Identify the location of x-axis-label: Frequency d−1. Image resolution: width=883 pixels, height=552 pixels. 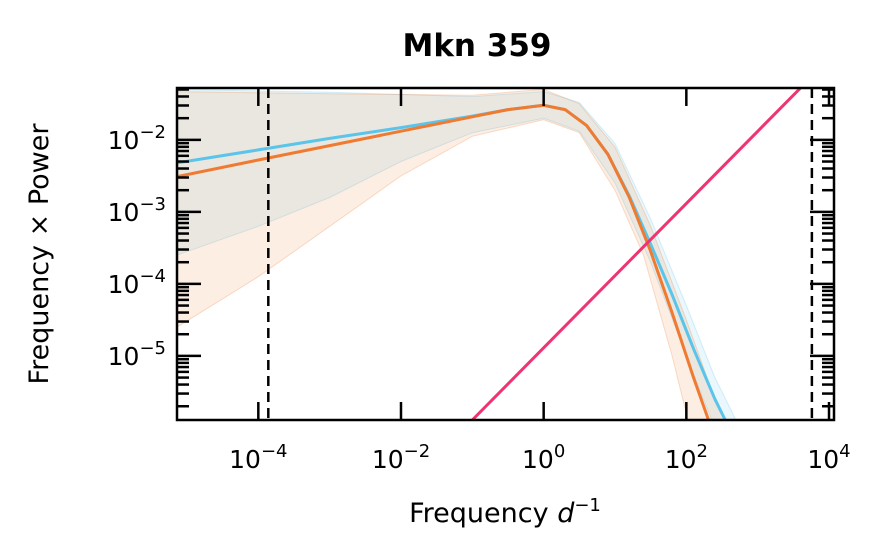
(505, 512).